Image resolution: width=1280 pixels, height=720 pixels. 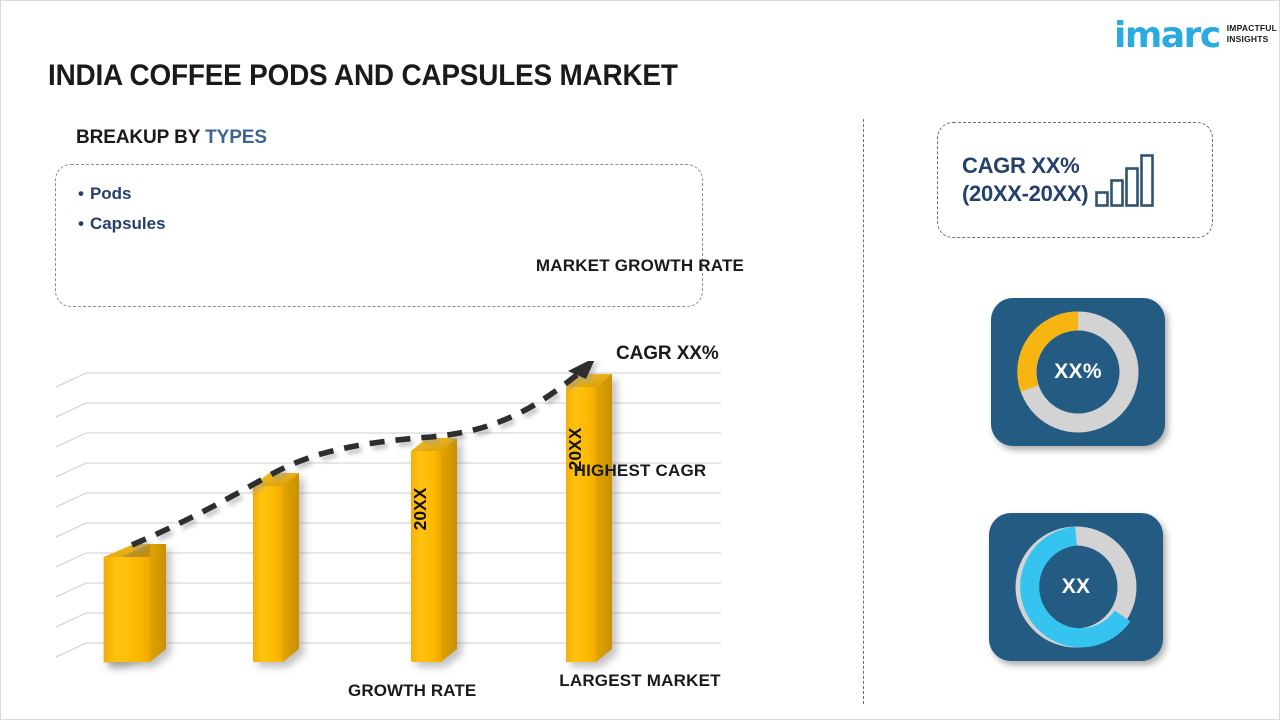 What do you see at coordinates (379, 194) in the screenshot?
I see `list-item: • Pods` at bounding box center [379, 194].